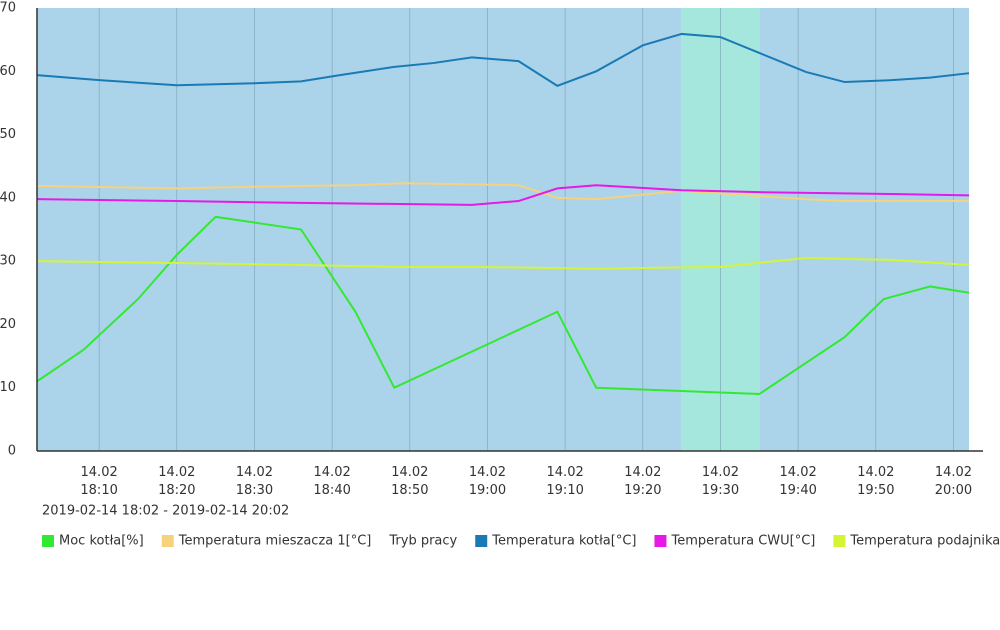 Image resolution: width=1000 pixels, height=630 pixels. What do you see at coordinates (8, 387) in the screenshot?
I see `y-tick-label: 10` at bounding box center [8, 387].